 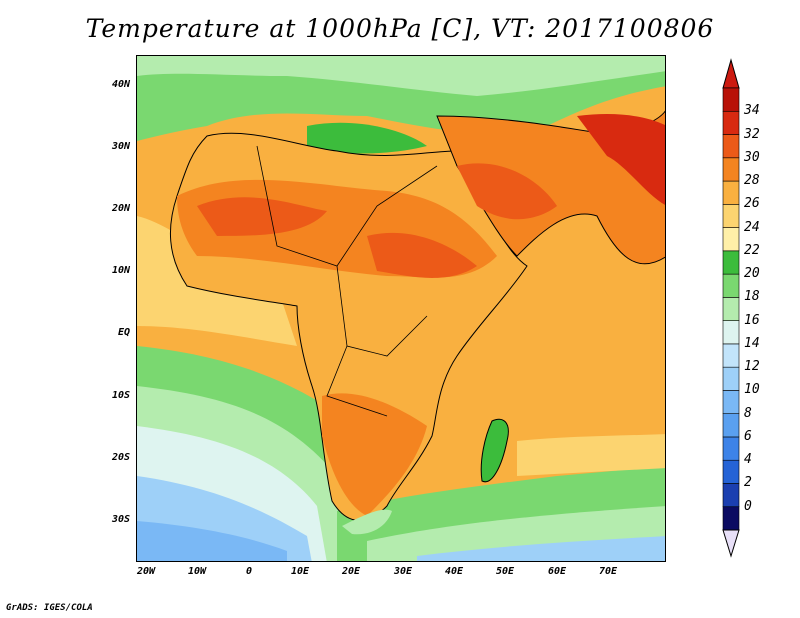 What do you see at coordinates (621, 159) in the screenshot?
I see `india-hottest` at bounding box center [621, 159].